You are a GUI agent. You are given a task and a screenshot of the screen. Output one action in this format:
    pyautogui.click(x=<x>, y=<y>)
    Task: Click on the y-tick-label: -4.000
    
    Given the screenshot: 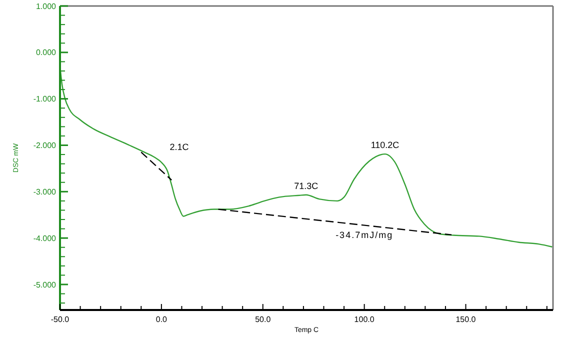 What is the action you would take?
    pyautogui.click(x=45, y=238)
    